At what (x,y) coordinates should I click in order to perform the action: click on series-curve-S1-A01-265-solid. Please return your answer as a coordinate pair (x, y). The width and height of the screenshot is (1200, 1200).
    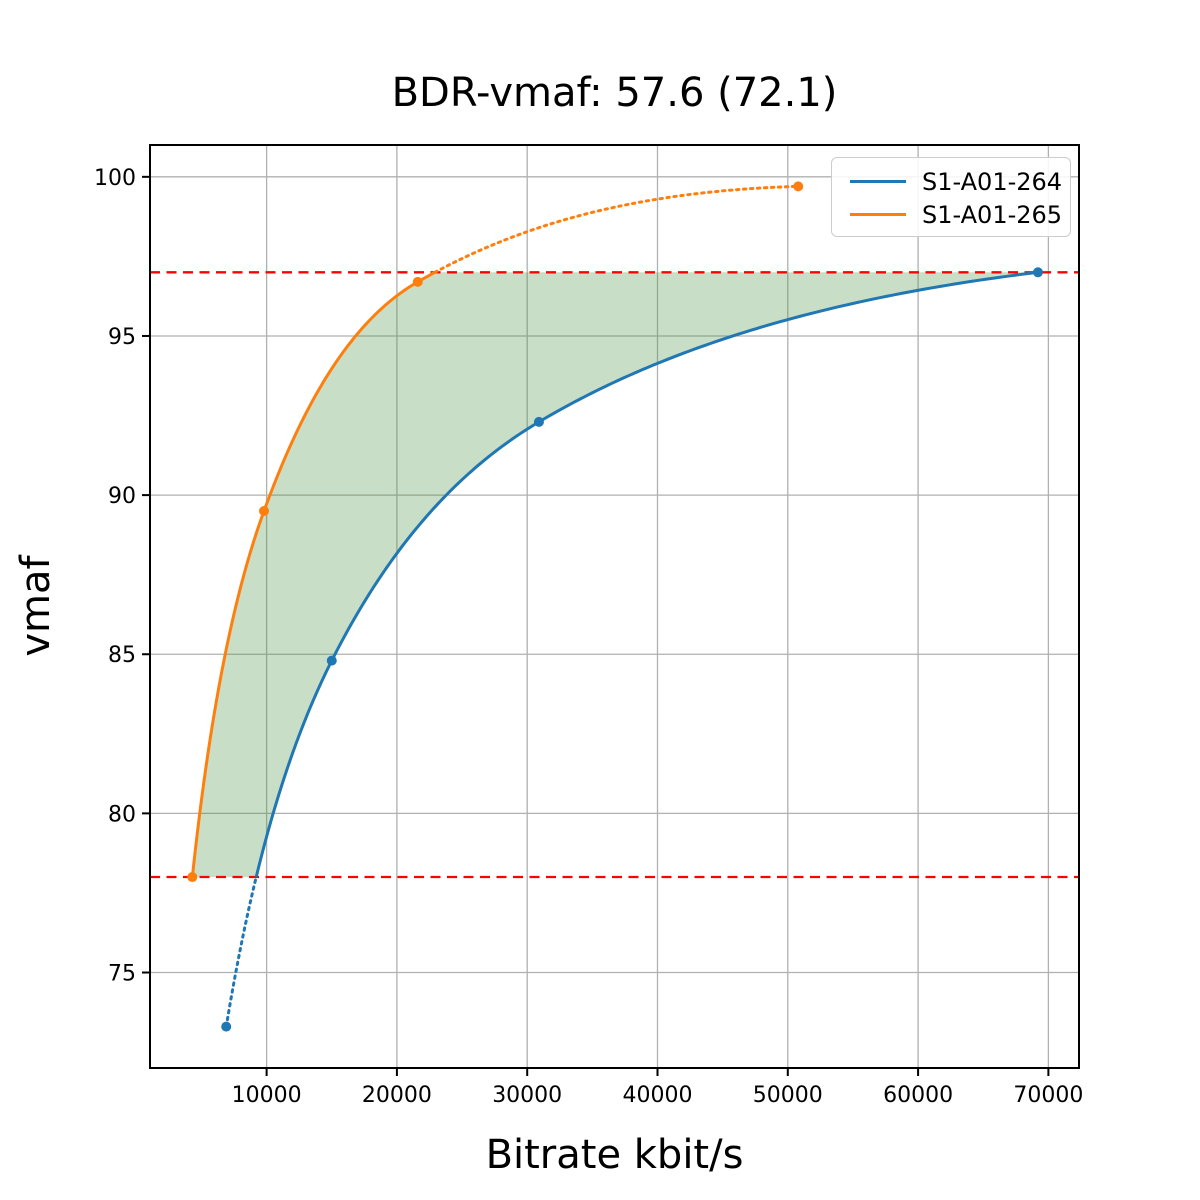
    Looking at the image, I should click on (313, 574).